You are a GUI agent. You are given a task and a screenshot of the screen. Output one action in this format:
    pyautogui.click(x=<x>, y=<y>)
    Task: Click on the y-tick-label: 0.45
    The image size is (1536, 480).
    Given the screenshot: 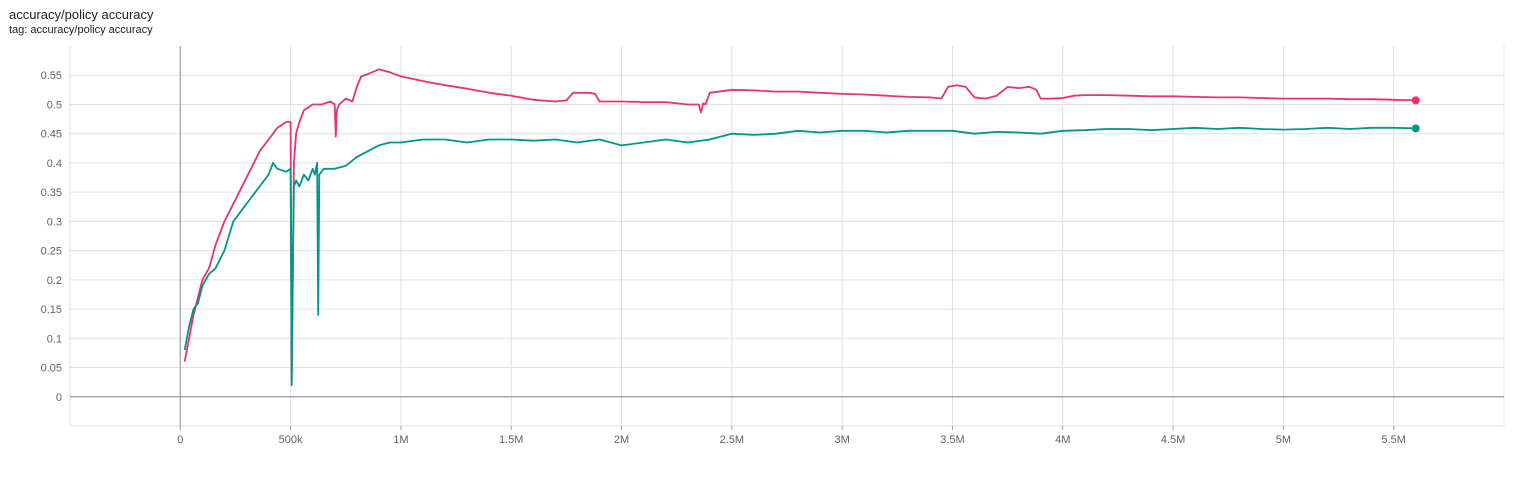 What is the action you would take?
    pyautogui.click(x=51, y=135)
    